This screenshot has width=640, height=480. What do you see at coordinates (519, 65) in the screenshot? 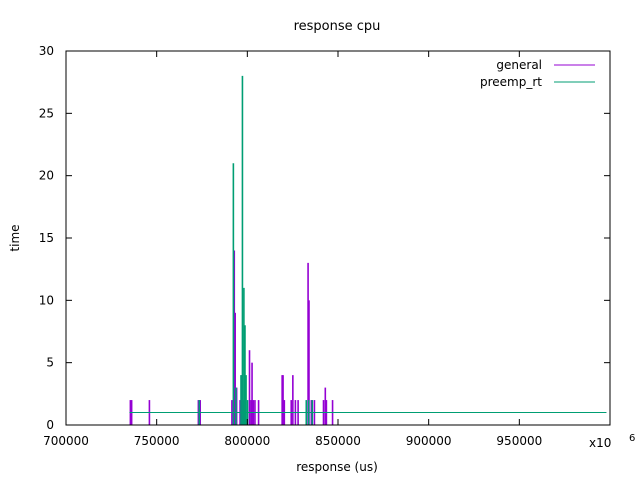
I see `legend-label-general: general` at bounding box center [519, 65].